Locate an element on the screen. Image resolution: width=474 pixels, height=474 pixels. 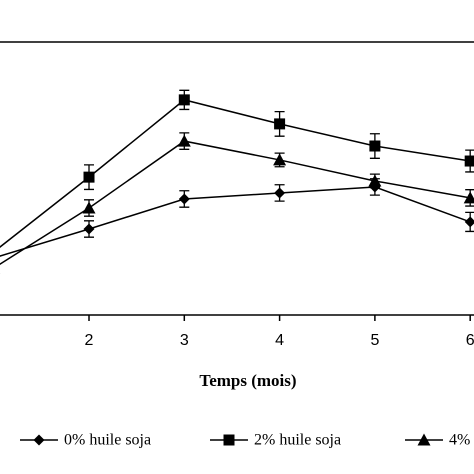
x-tick-label: 5 is located at coordinates (374, 340).